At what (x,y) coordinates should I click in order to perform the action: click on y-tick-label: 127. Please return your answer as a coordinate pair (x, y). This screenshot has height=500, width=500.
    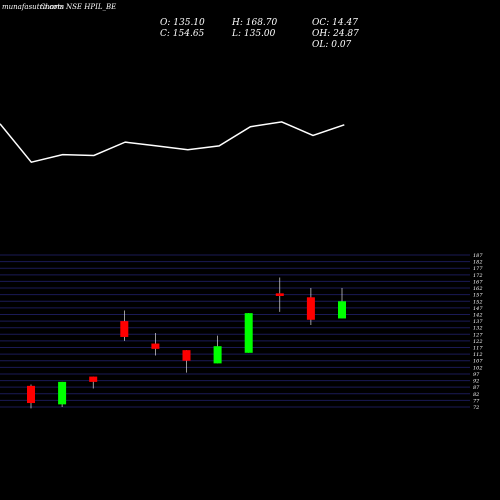
    Looking at the image, I should click on (478, 335).